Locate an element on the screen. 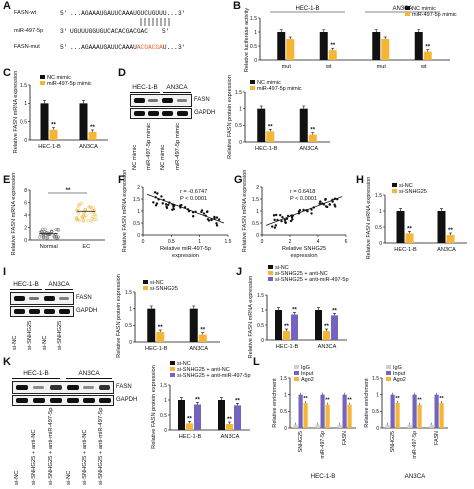 This screenshot has width=474, height=489. chart-f-y-tick-label: 1 is located at coordinates (138, 212).